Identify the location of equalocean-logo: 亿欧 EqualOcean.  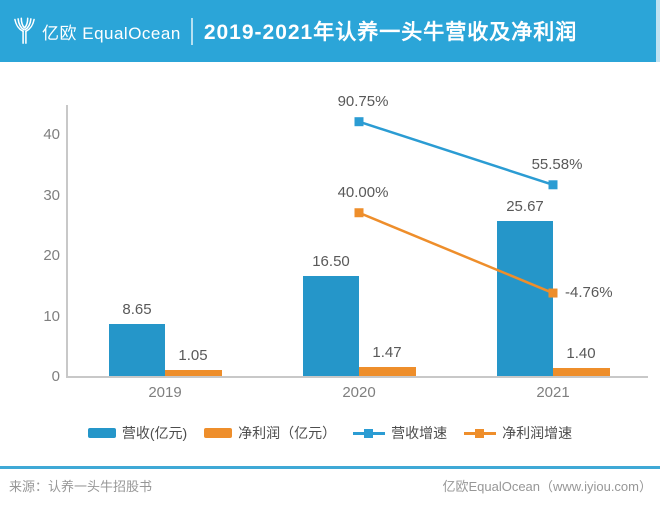
(97, 31).